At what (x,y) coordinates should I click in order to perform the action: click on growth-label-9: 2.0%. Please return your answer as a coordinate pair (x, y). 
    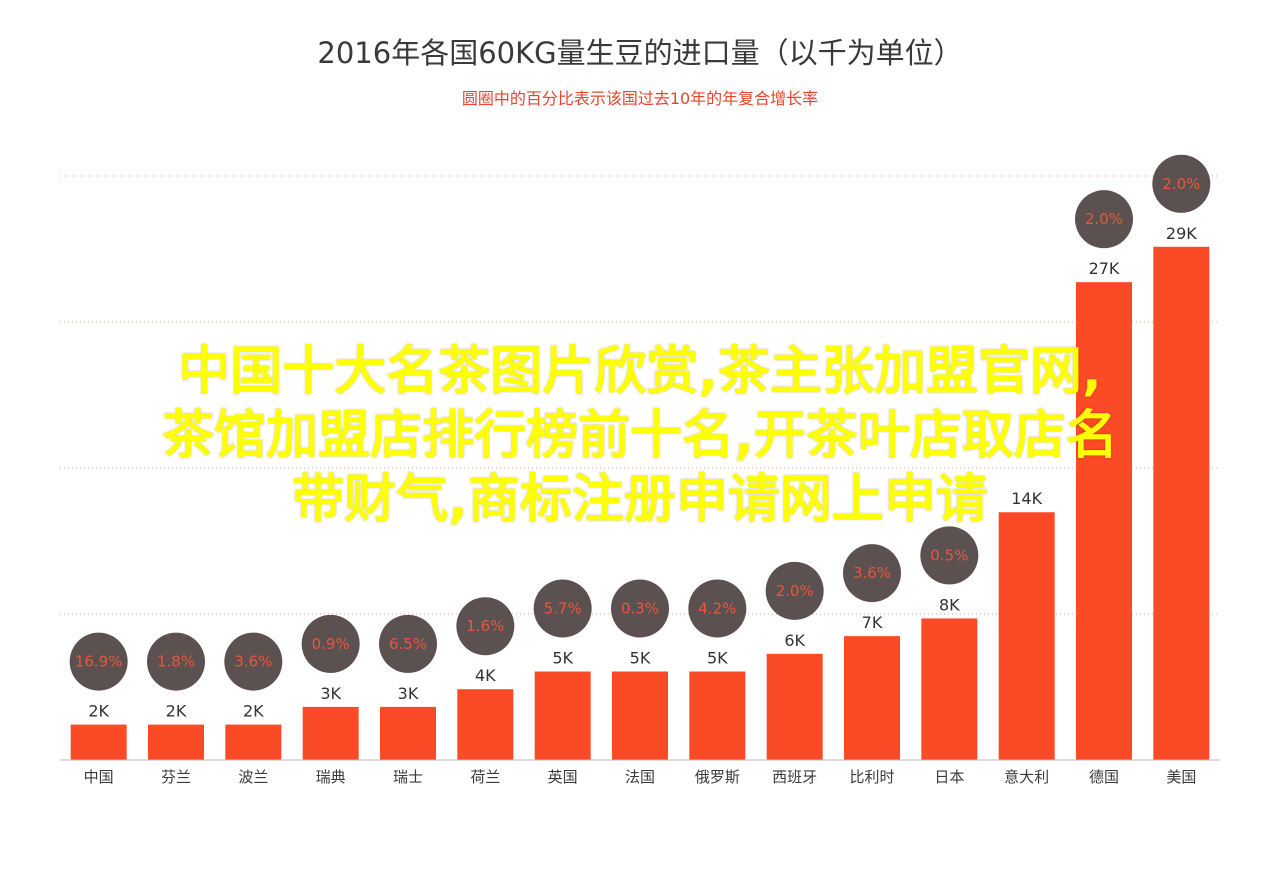
    Looking at the image, I should click on (795, 591).